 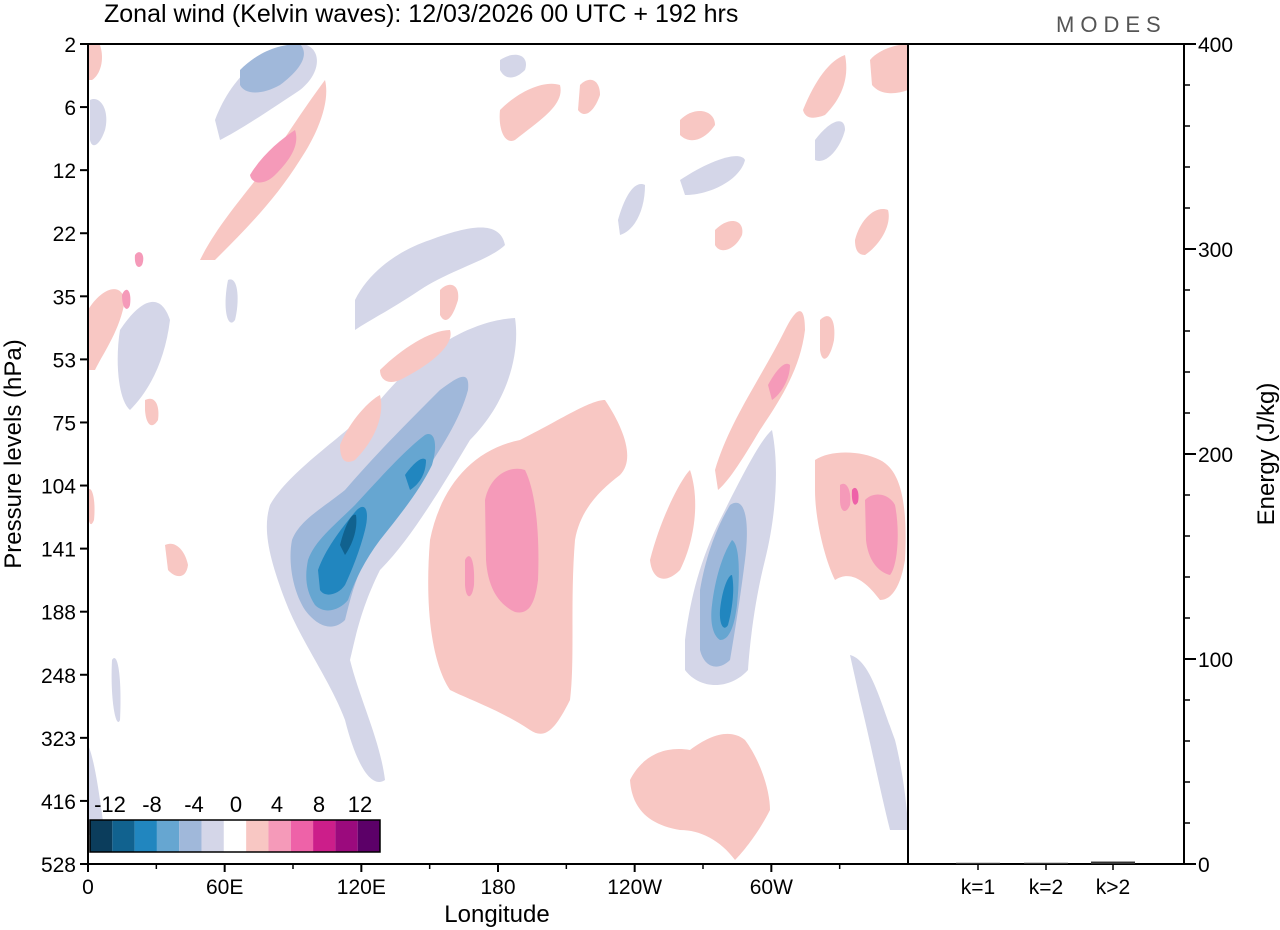 What do you see at coordinates (58, 613) in the screenshot?
I see `y-tick-label: 188` at bounding box center [58, 613].